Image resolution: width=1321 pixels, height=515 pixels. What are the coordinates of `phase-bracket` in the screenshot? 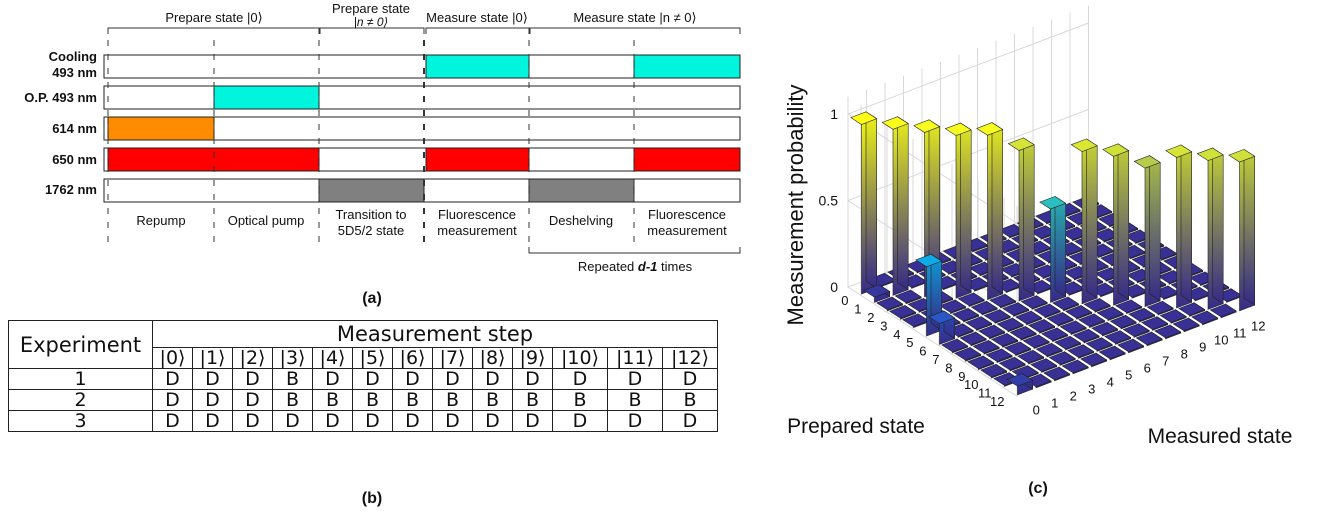 It's located at (213, 30).